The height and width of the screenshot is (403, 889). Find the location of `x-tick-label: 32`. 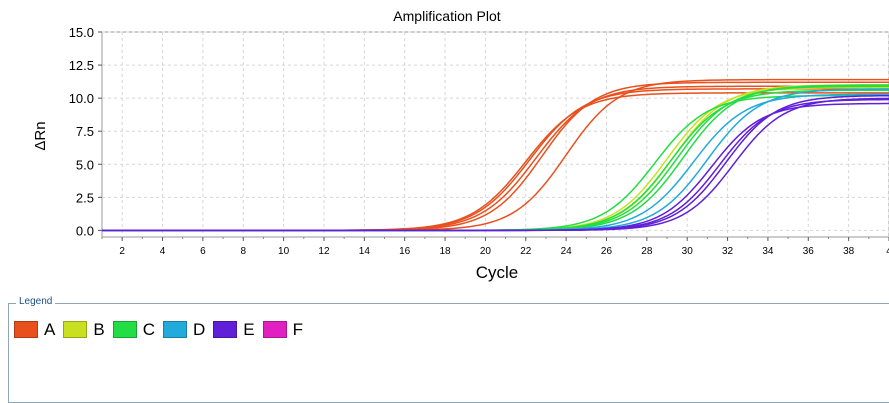

x-tick-label: 32 is located at coordinates (728, 251).